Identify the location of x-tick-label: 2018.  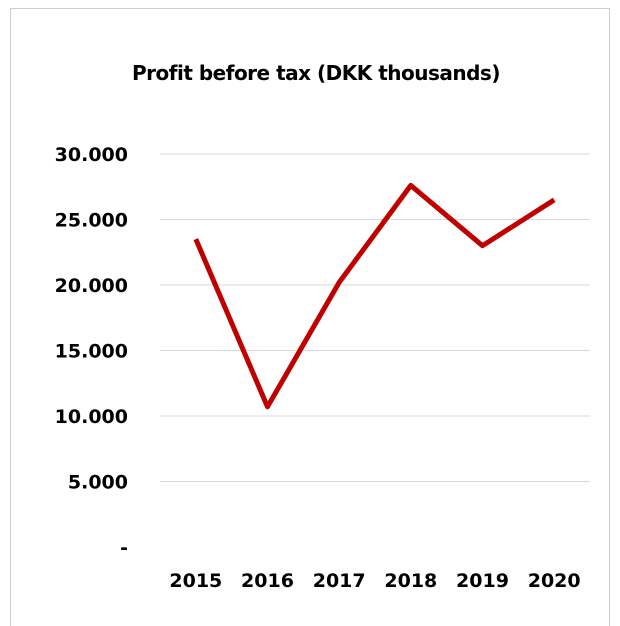
(410, 581).